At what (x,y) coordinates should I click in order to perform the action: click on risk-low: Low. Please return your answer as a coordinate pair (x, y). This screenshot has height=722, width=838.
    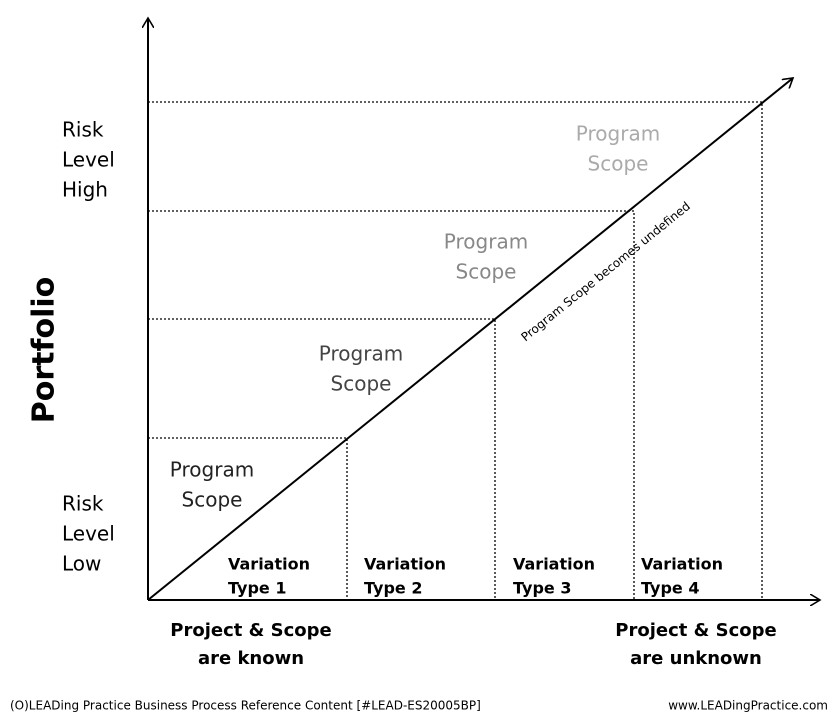
    Looking at the image, I should click on (81, 564).